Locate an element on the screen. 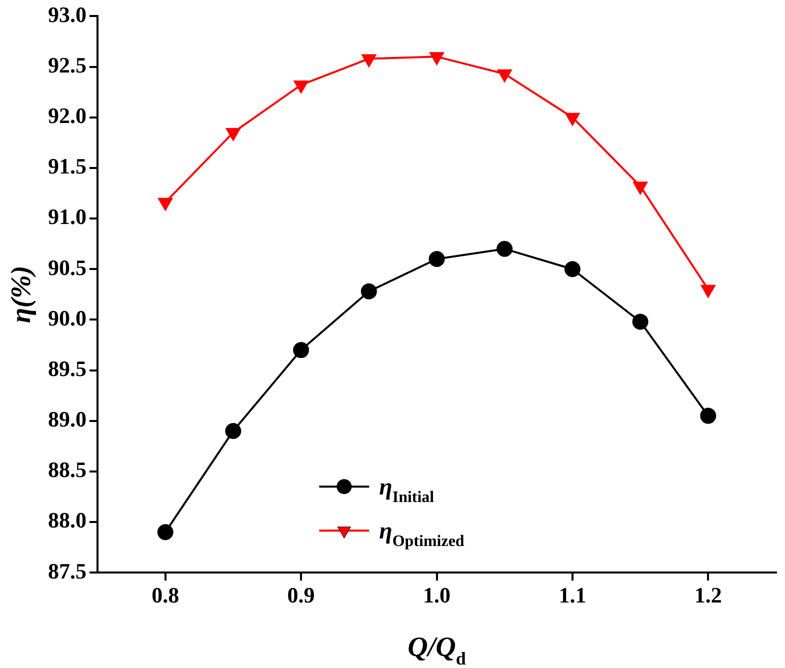  y-tick-label: 92.5 is located at coordinates (67, 65).